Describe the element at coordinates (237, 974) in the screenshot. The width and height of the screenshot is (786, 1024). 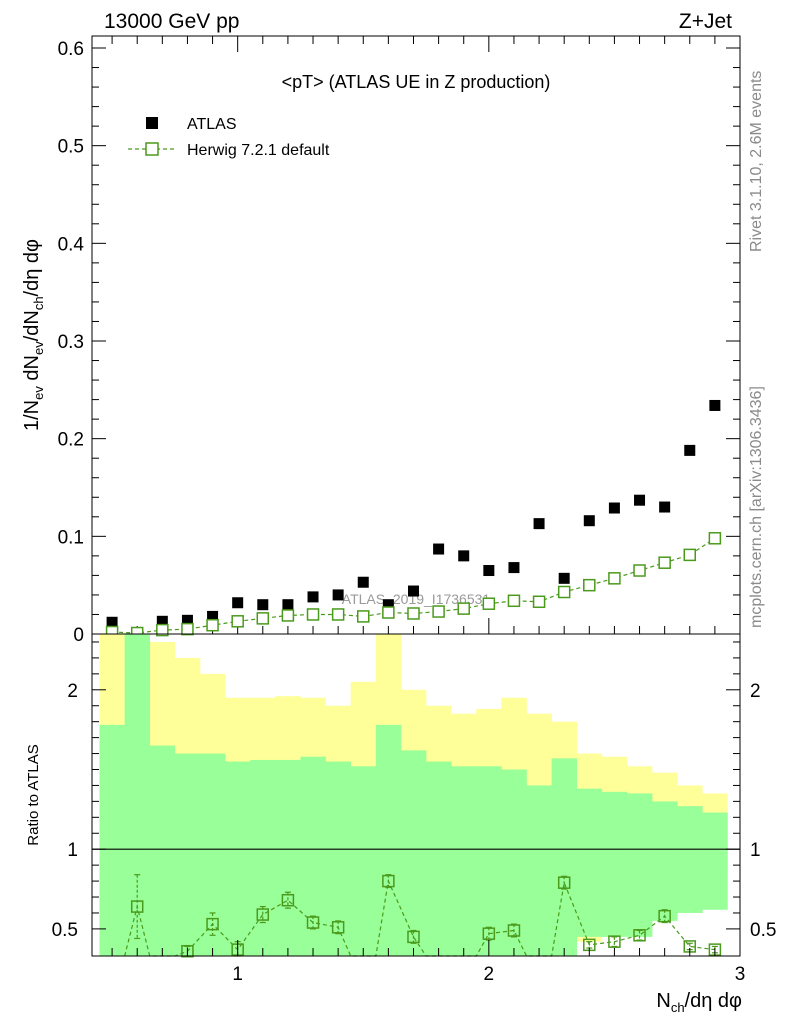
I see `x-tick-label: 1` at that location.